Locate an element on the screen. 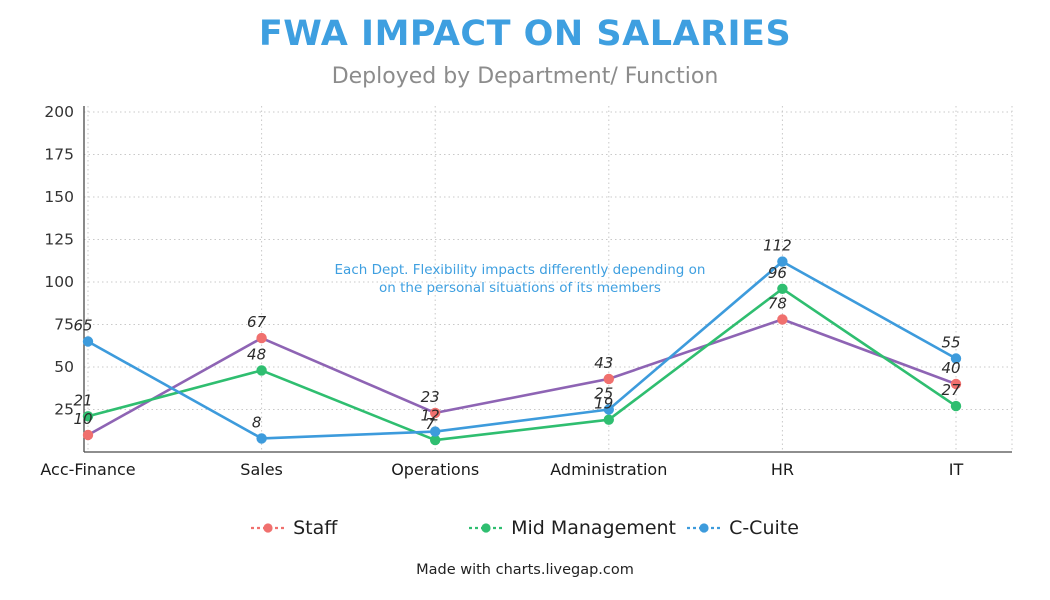 Image resolution: width=1050 pixels, height=600 pixels. legend-label-mid-management: Mid Management is located at coordinates (593, 528).